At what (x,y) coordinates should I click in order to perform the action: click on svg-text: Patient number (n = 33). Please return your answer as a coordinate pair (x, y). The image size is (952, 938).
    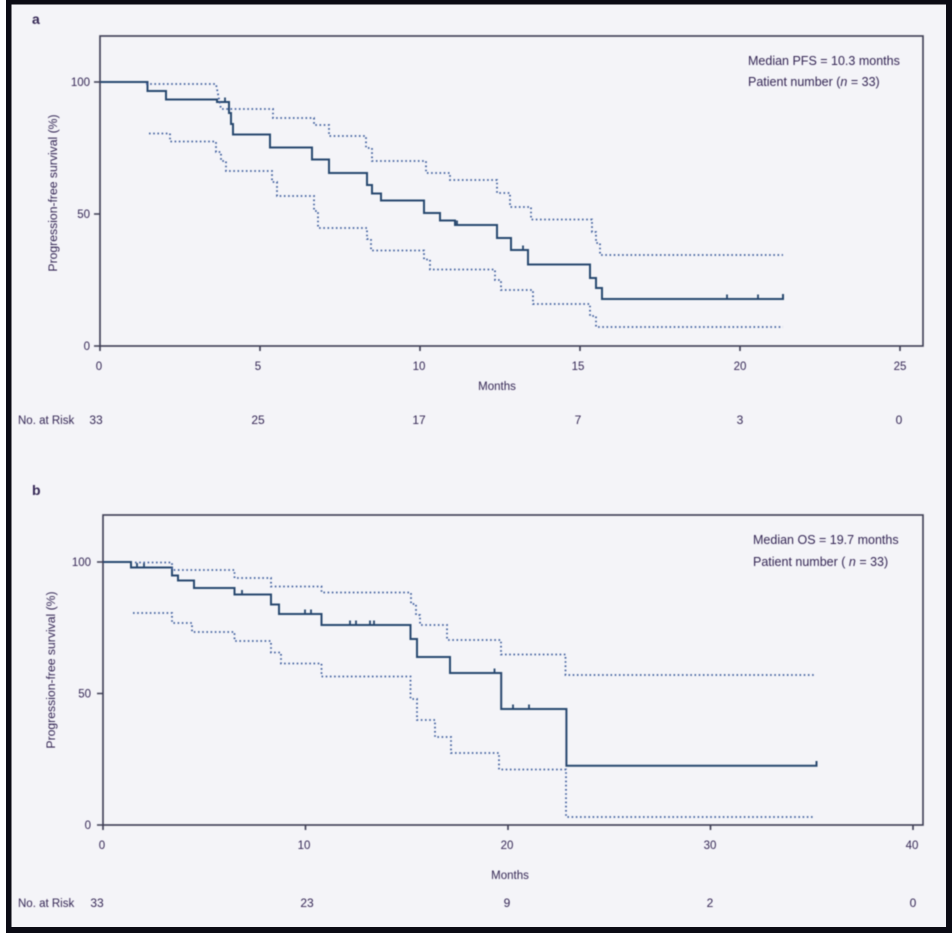
    Looking at the image, I should click on (814, 82).